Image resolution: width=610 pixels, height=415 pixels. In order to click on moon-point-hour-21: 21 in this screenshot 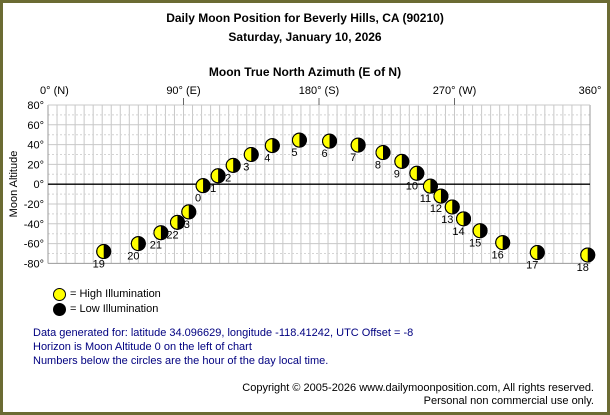, I will do `click(159, 238)`.